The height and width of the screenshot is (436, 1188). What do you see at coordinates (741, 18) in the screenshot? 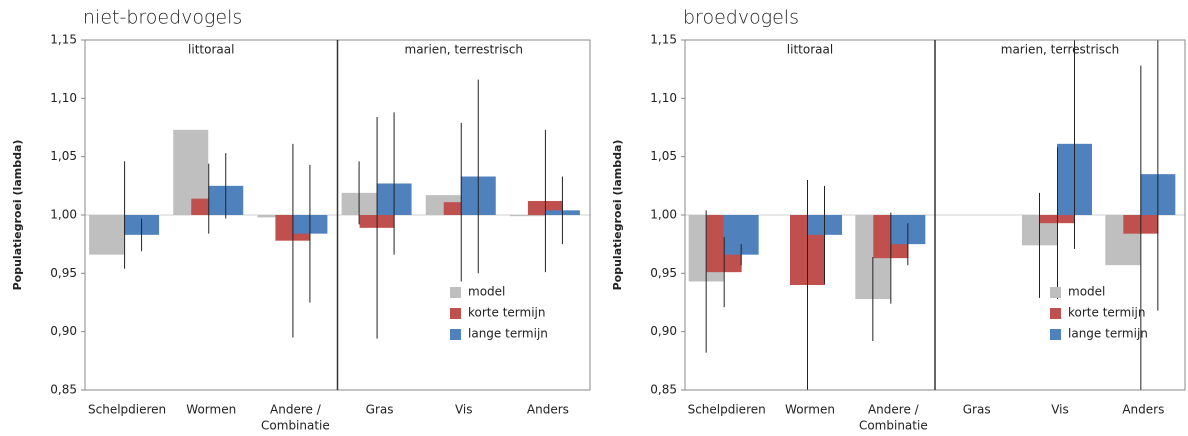
I see `chart-title: broedvogels` at bounding box center [741, 18].